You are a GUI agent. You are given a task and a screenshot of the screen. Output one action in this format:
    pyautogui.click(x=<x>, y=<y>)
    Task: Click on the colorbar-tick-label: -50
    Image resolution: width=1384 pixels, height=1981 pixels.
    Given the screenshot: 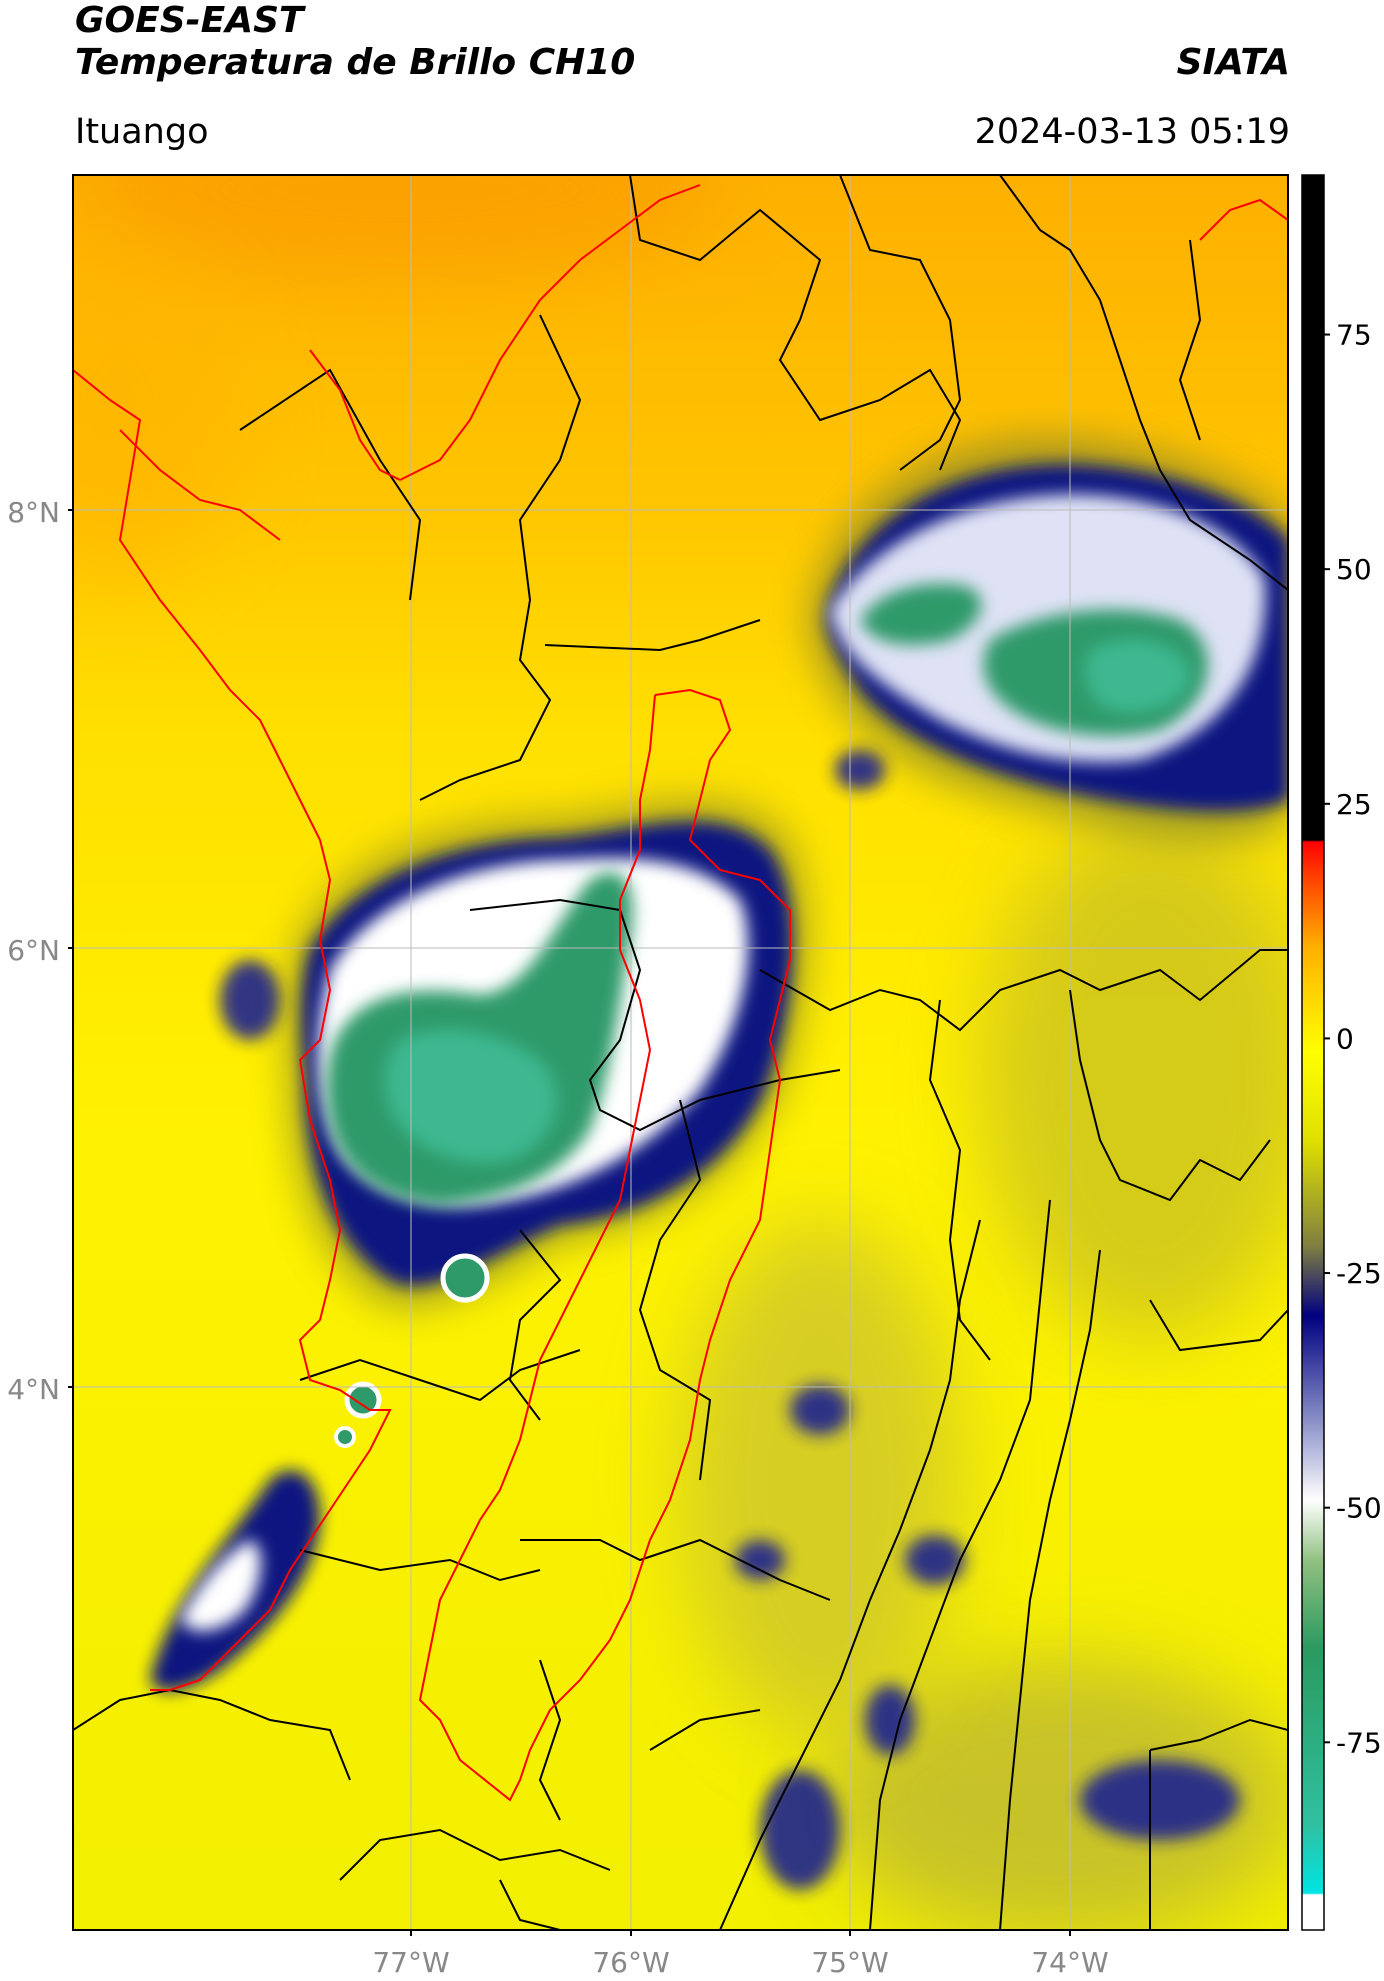 What is the action you would take?
    pyautogui.click(x=1359, y=1508)
    